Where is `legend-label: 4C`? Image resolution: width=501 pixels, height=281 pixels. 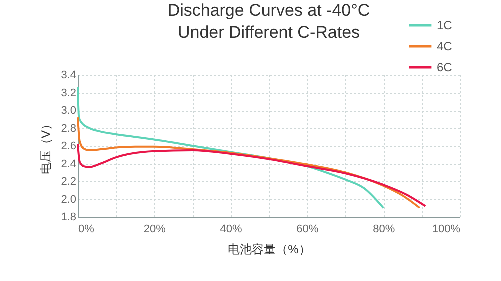 legend-label: 4C is located at coordinates (445, 47).